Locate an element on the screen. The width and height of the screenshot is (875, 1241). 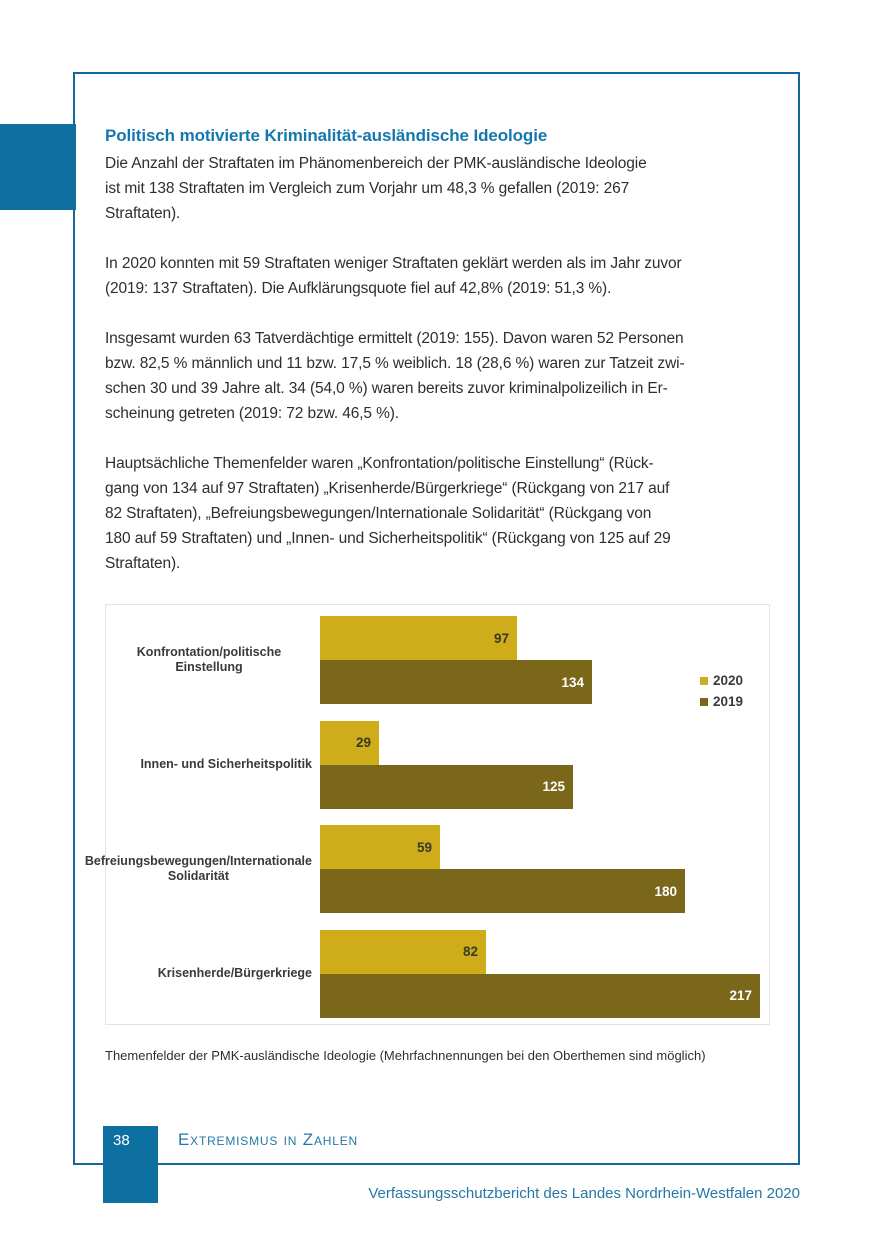
category-label-text: Krisenherde/Bürgerkriege is located at coordinates (234, 973).